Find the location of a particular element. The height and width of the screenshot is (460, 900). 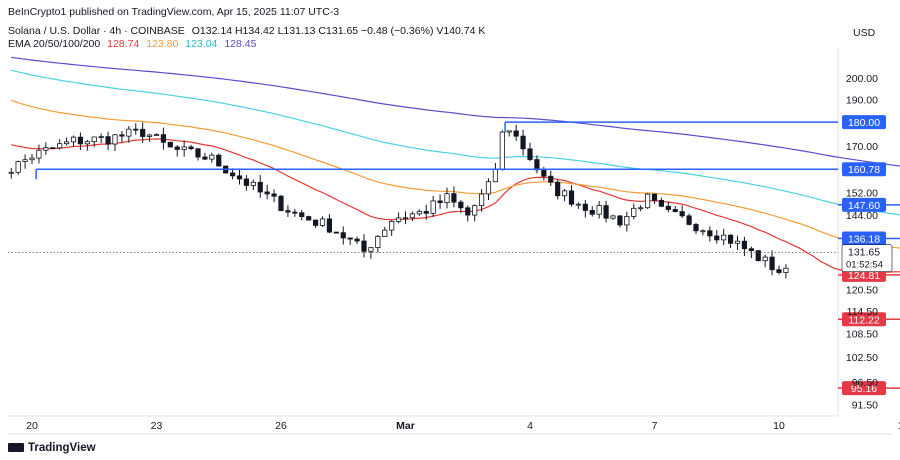

level-tag-136.18 is located at coordinates (864, 238).